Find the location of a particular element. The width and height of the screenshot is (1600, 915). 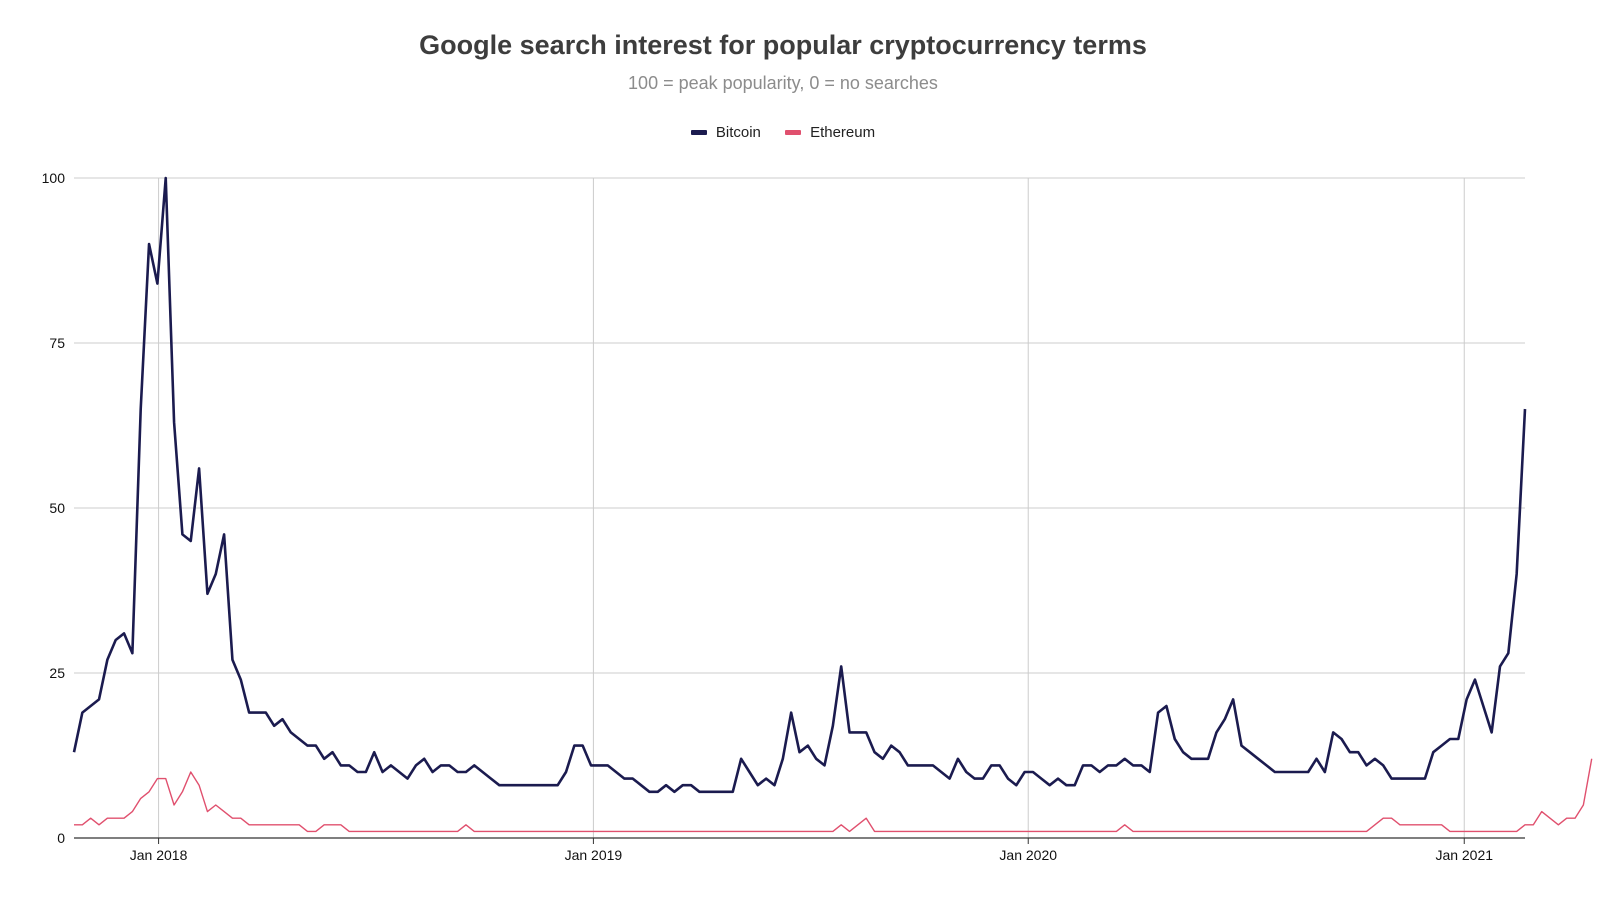

x-tick-label: Jan 2018 is located at coordinates (159, 855).